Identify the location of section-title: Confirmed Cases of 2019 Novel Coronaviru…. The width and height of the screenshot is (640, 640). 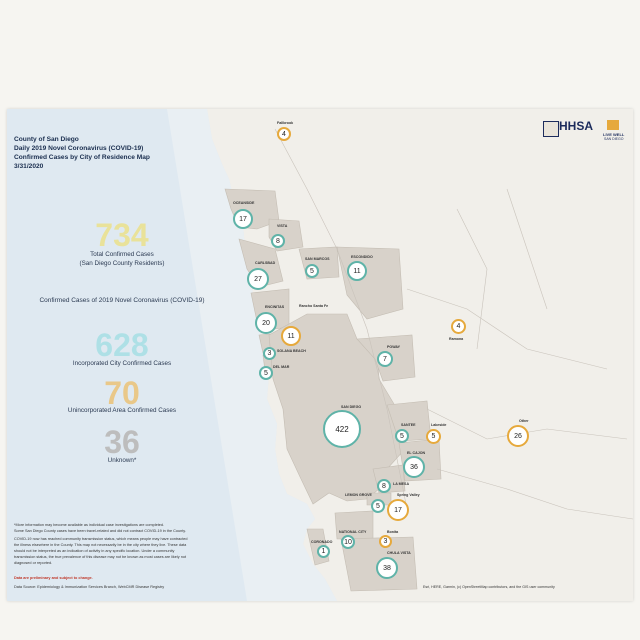
(122, 300).